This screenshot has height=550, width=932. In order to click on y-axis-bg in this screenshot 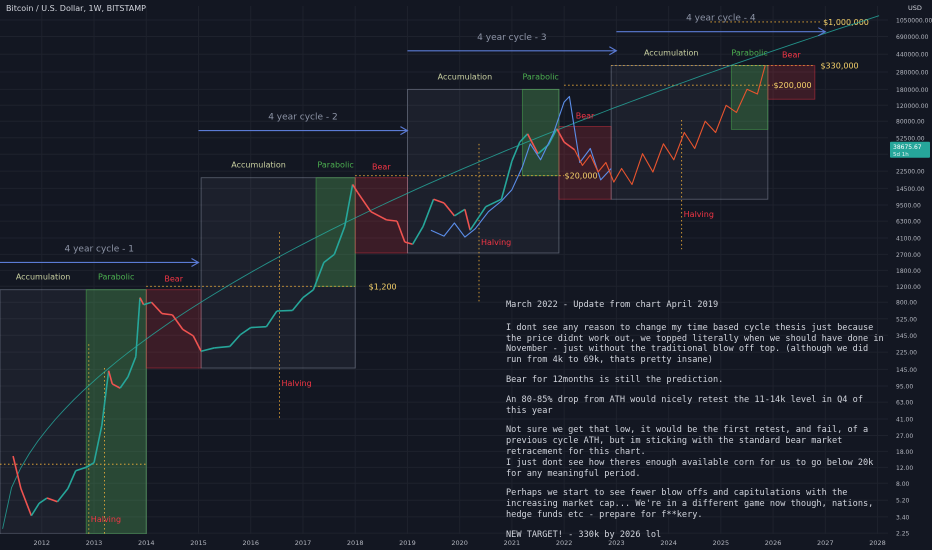, I will do `click(910, 275)`.